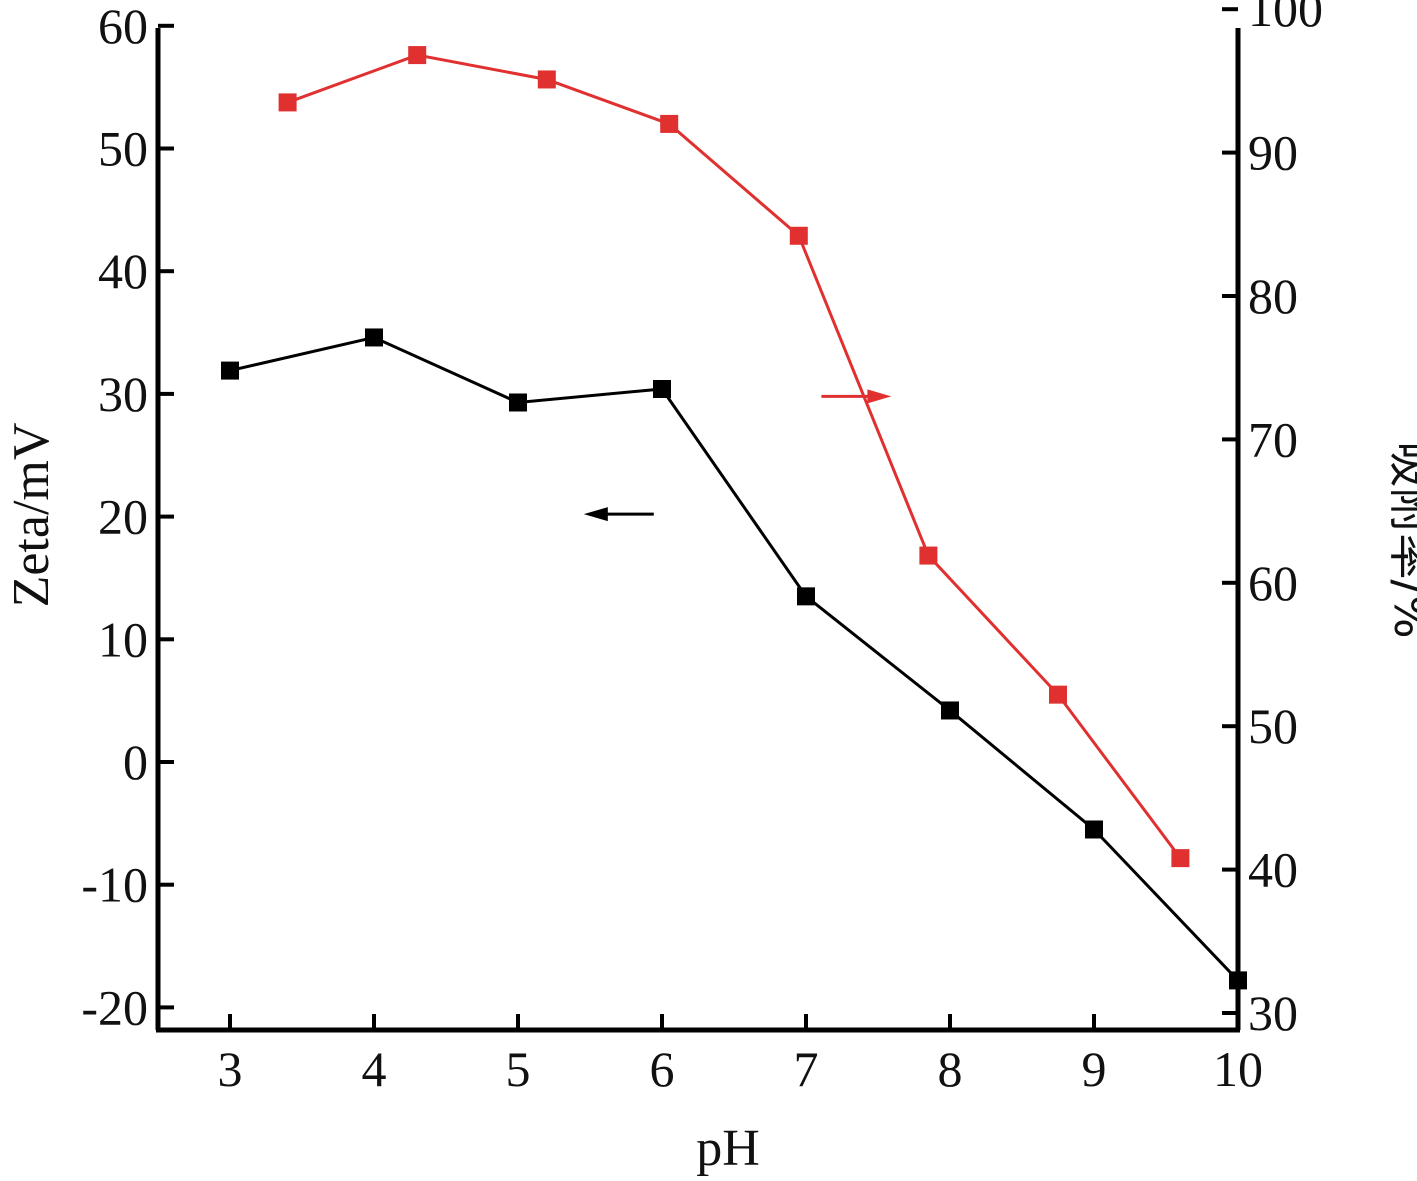 The image size is (1417, 1181). Describe the element at coordinates (1400, 539) in the screenshot. I see `y-axis-right-title: 吸附率/%` at that location.